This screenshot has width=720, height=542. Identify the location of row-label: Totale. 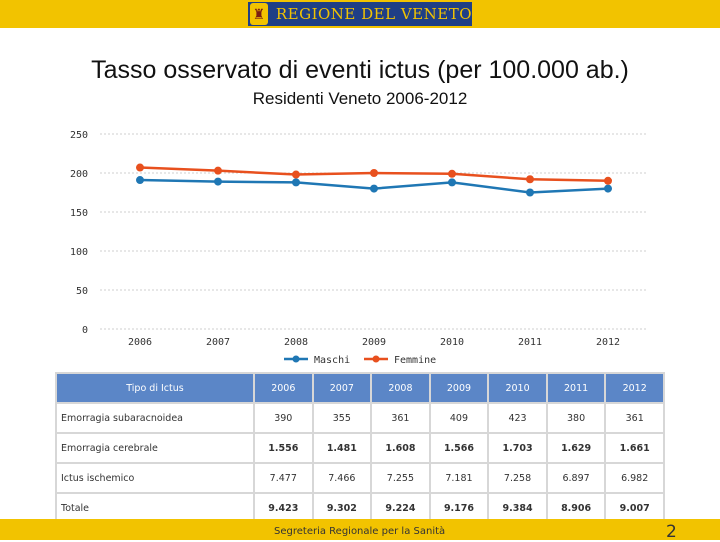
(155, 508).